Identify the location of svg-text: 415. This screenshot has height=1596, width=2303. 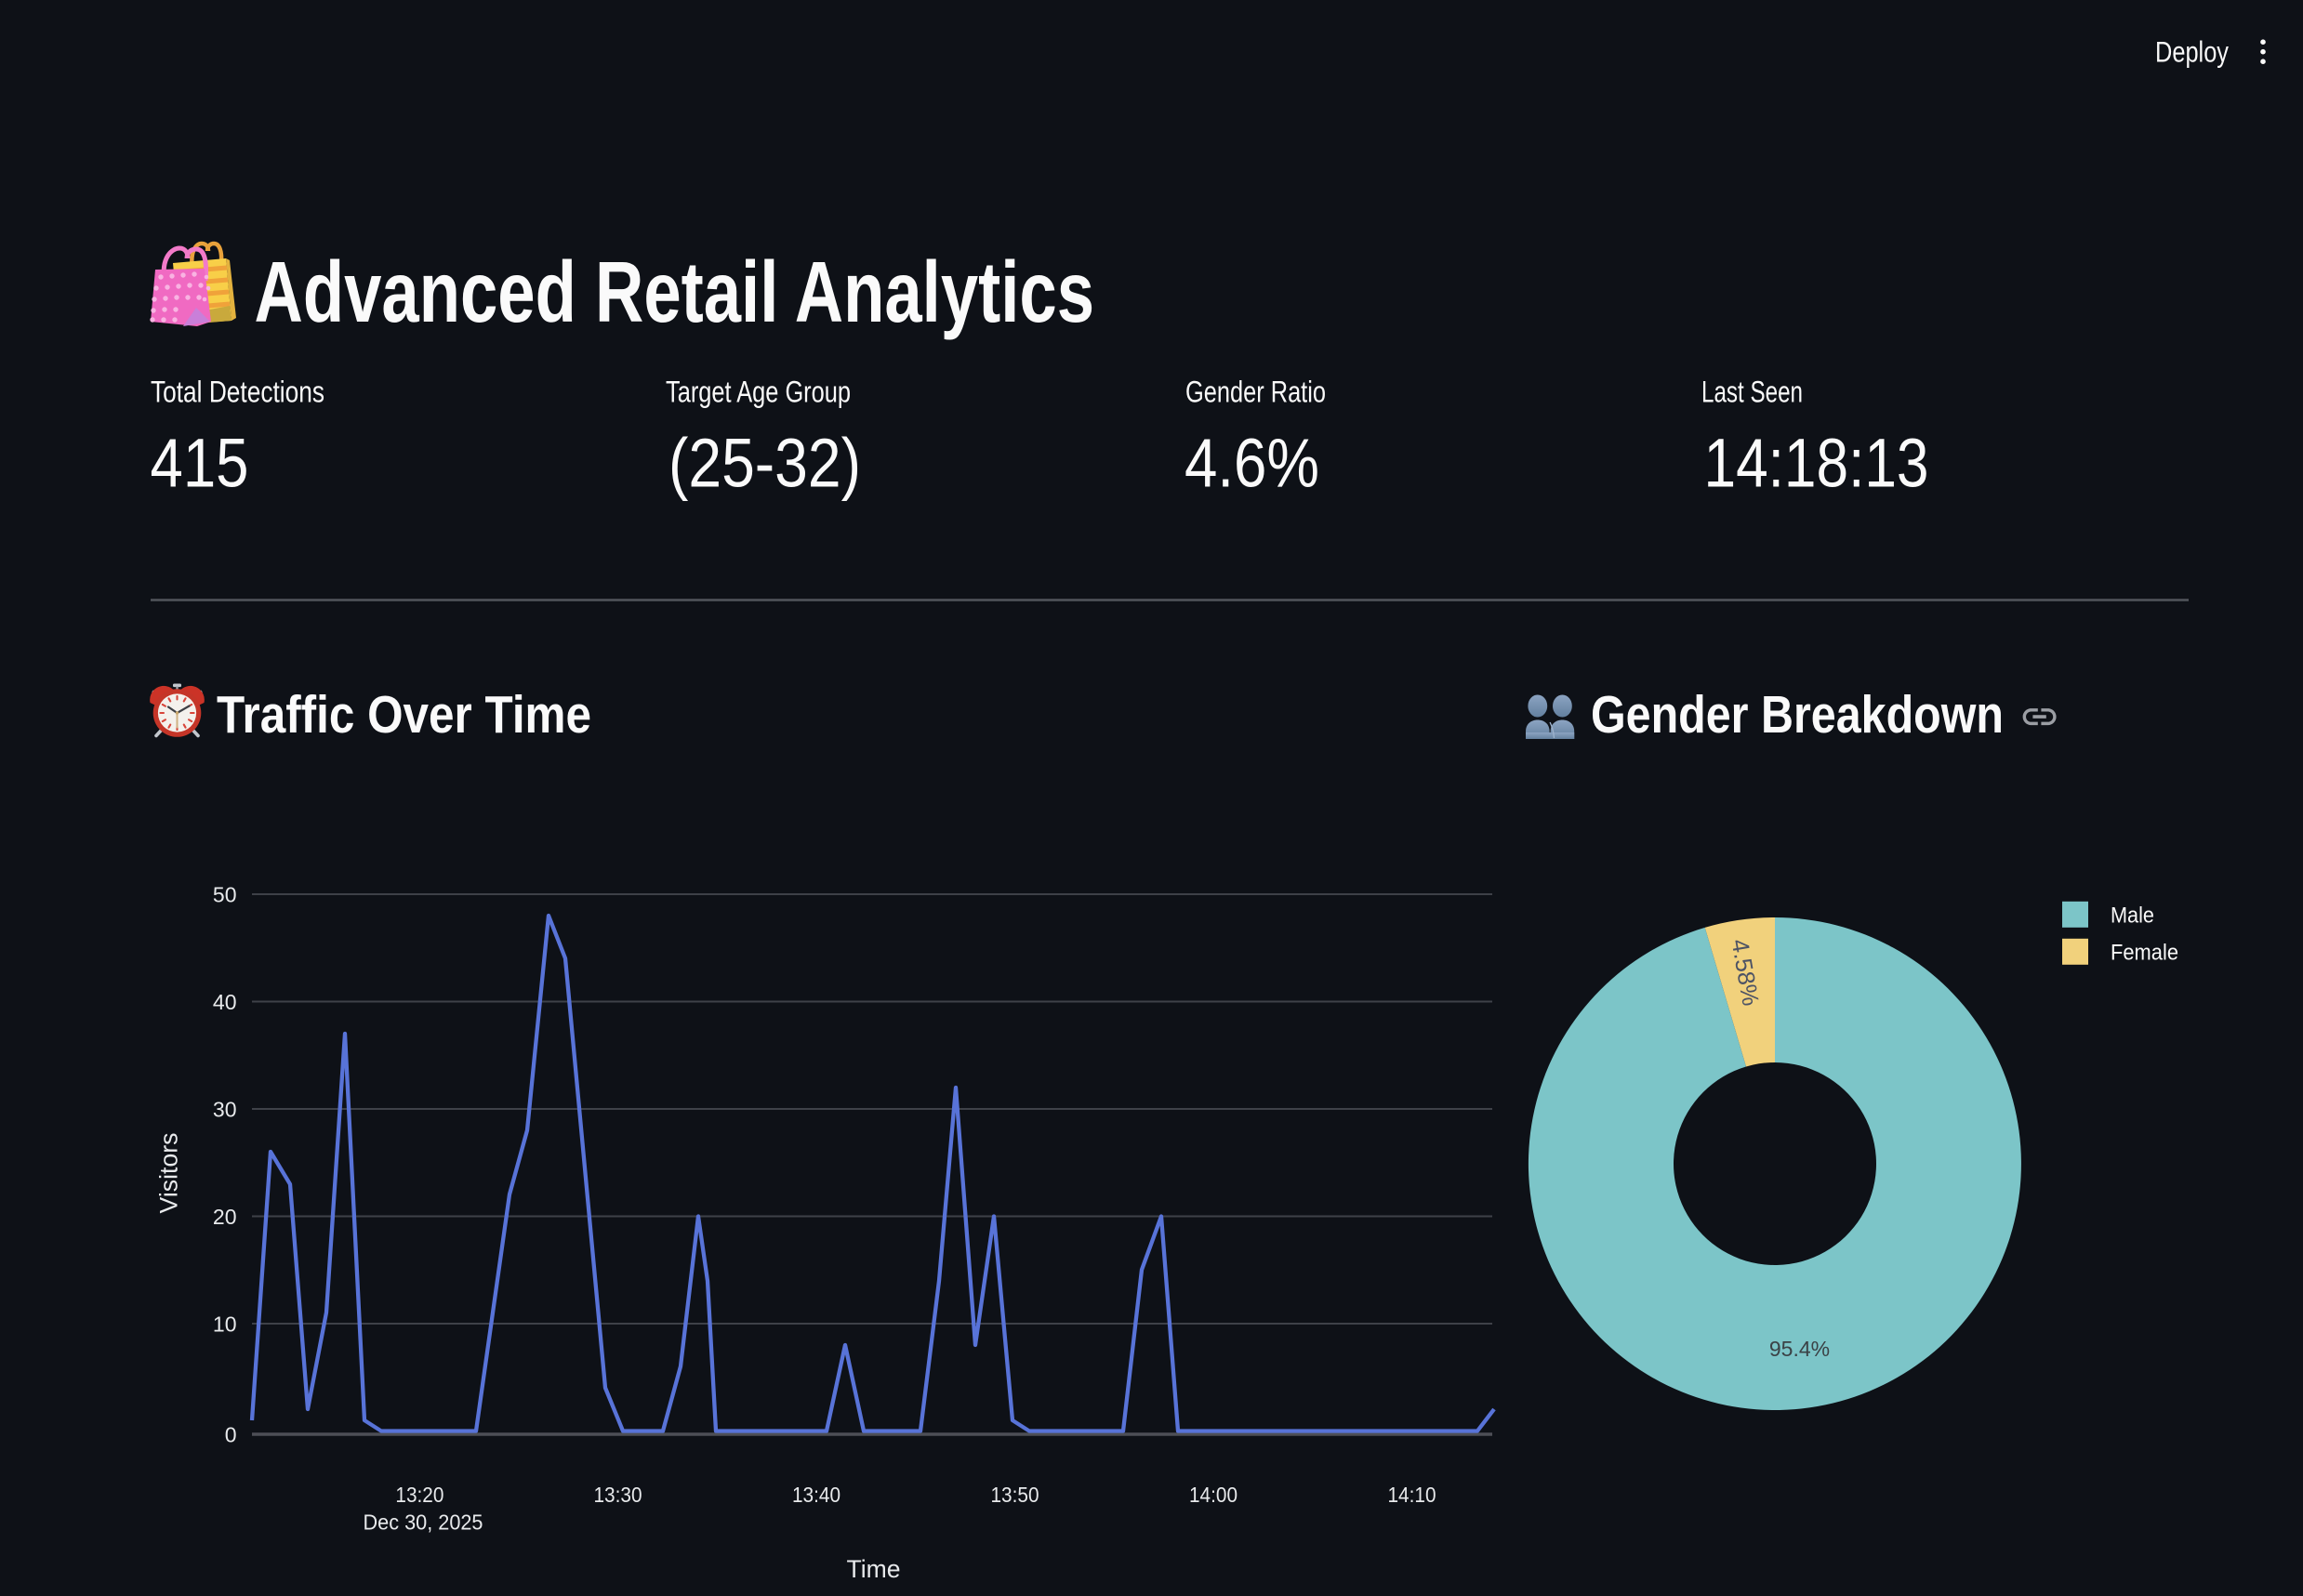
(200, 464).